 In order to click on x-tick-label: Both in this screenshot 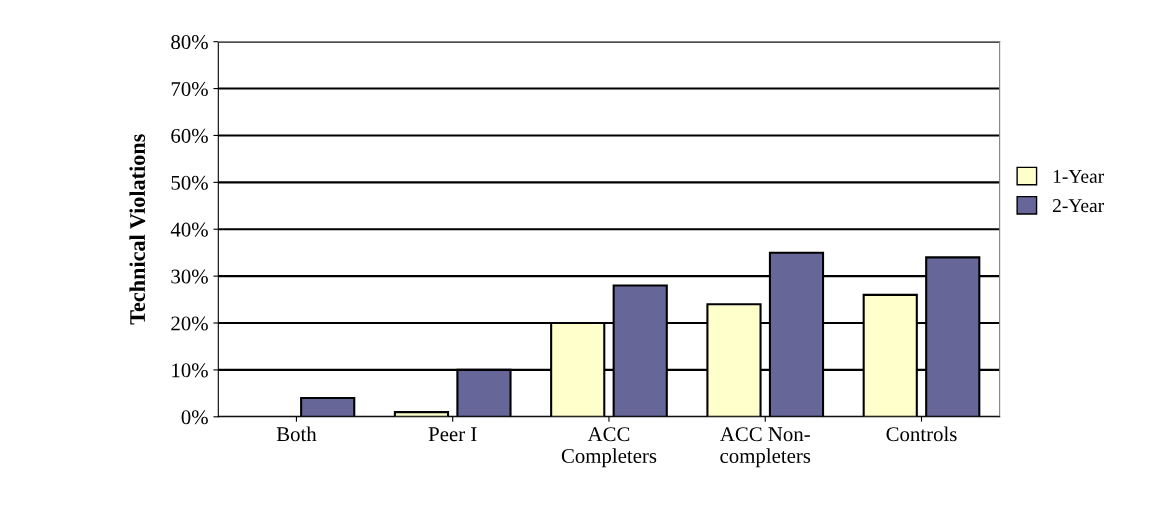, I will do `click(296, 434)`.